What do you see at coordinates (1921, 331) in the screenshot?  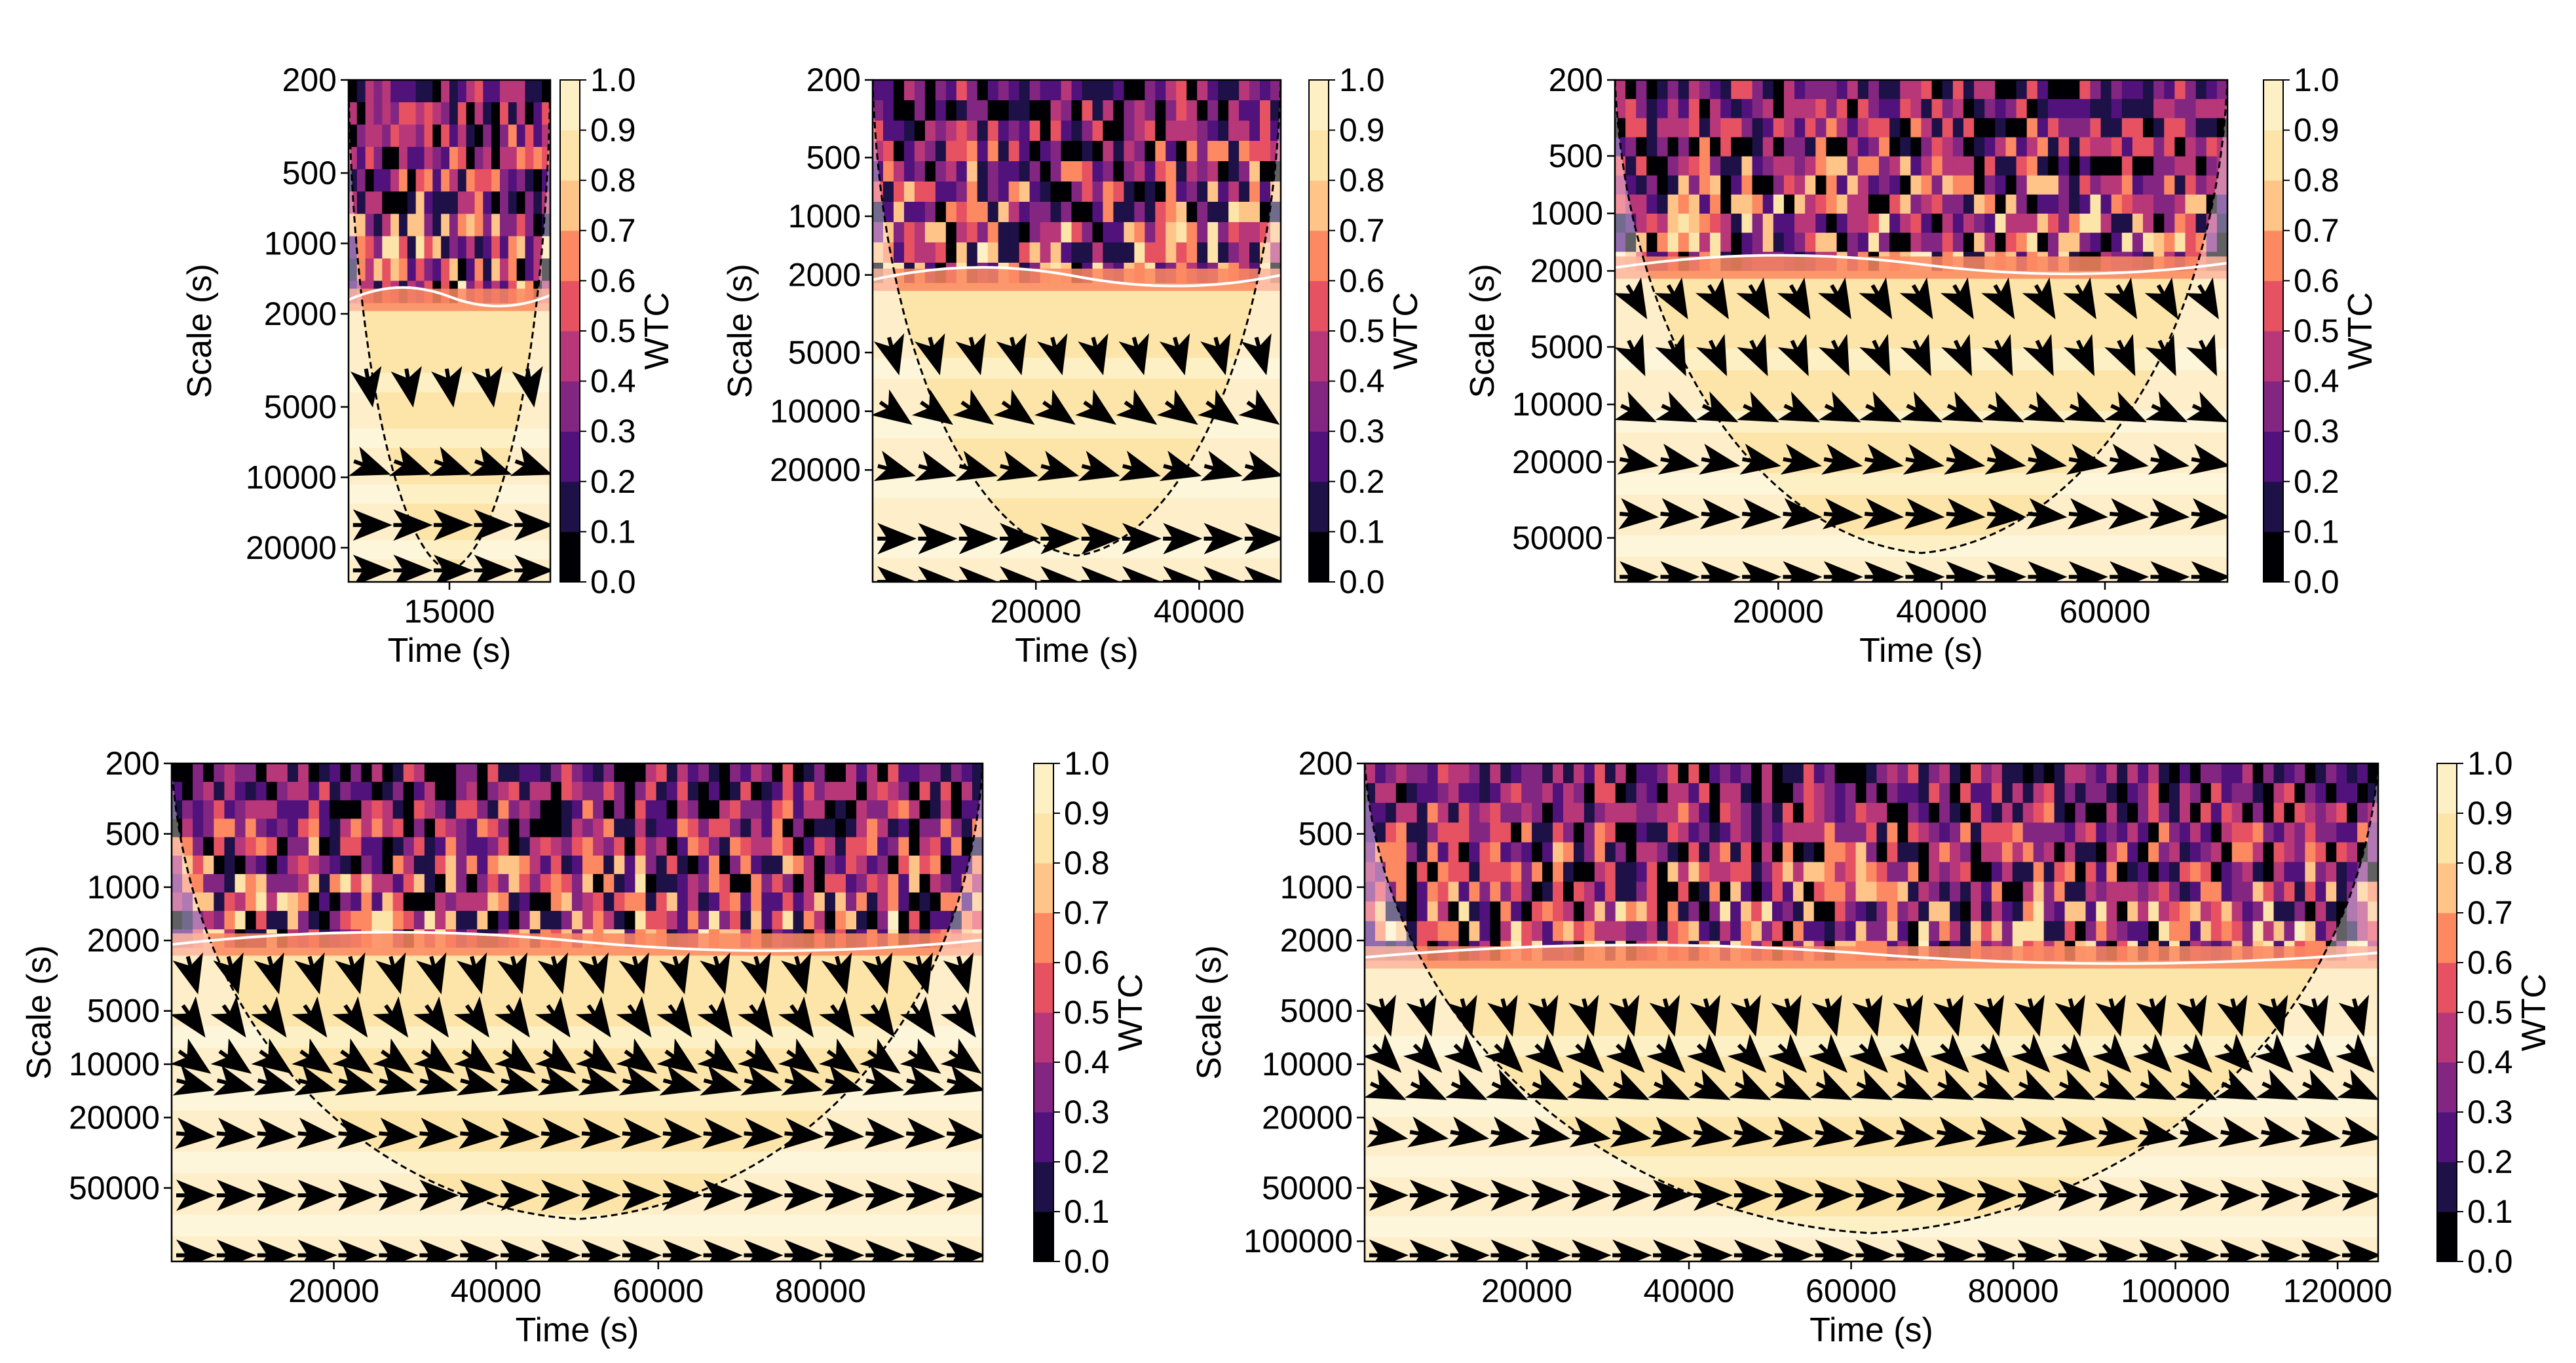 I see `coi-shade` at bounding box center [1921, 331].